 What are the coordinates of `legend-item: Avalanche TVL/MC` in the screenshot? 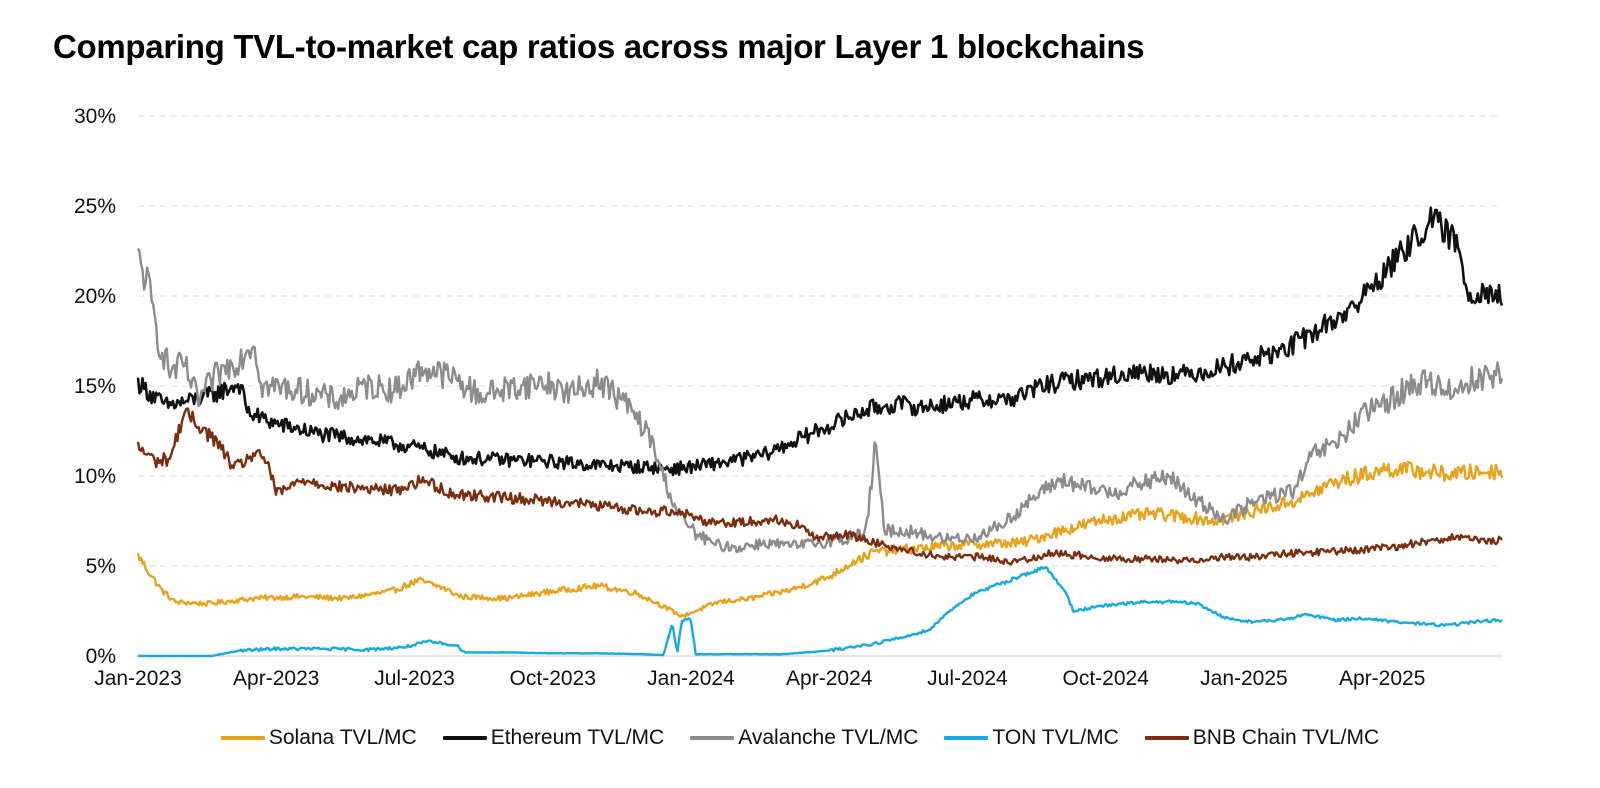 It's located at (804, 738).